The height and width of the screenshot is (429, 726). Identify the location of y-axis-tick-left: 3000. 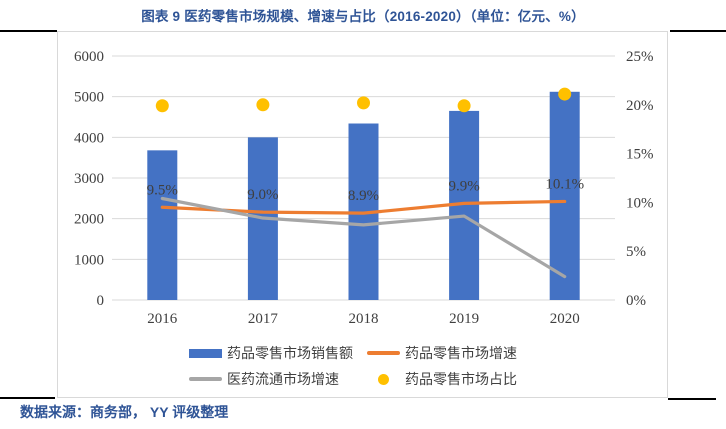
(89, 179).